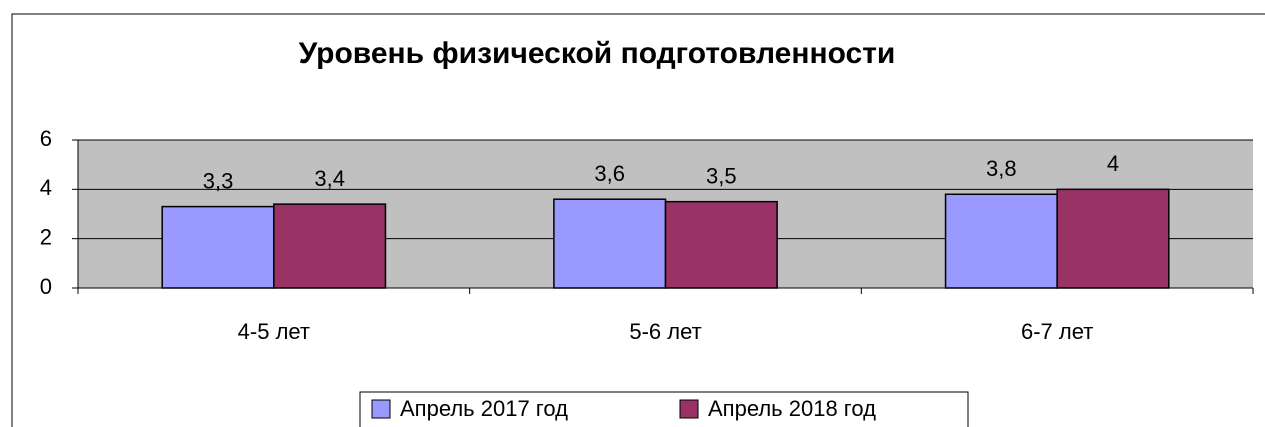  What do you see at coordinates (665, 331) in the screenshot?
I see `x-tick-label: 5-6 лет` at bounding box center [665, 331].